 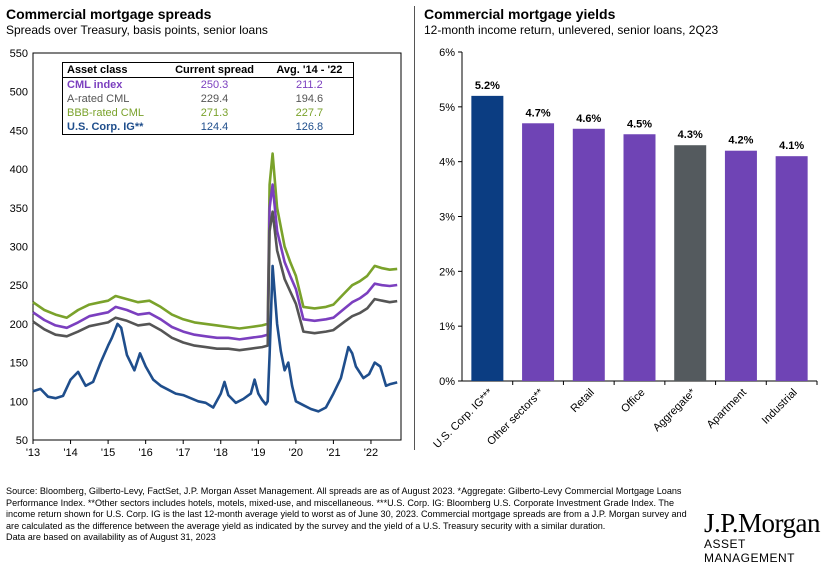 What do you see at coordinates (583, 401) in the screenshot?
I see `category-label: Retail` at bounding box center [583, 401].